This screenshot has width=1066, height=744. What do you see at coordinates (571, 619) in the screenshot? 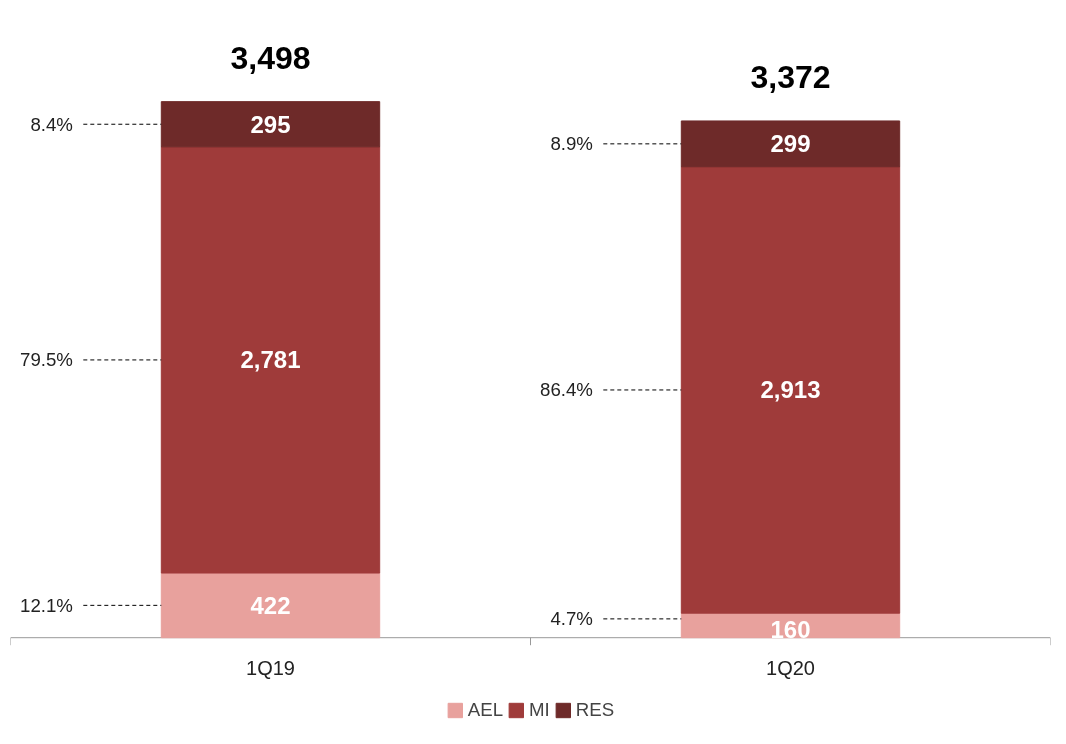
I see `annotation: 4.7%` at bounding box center [571, 619].